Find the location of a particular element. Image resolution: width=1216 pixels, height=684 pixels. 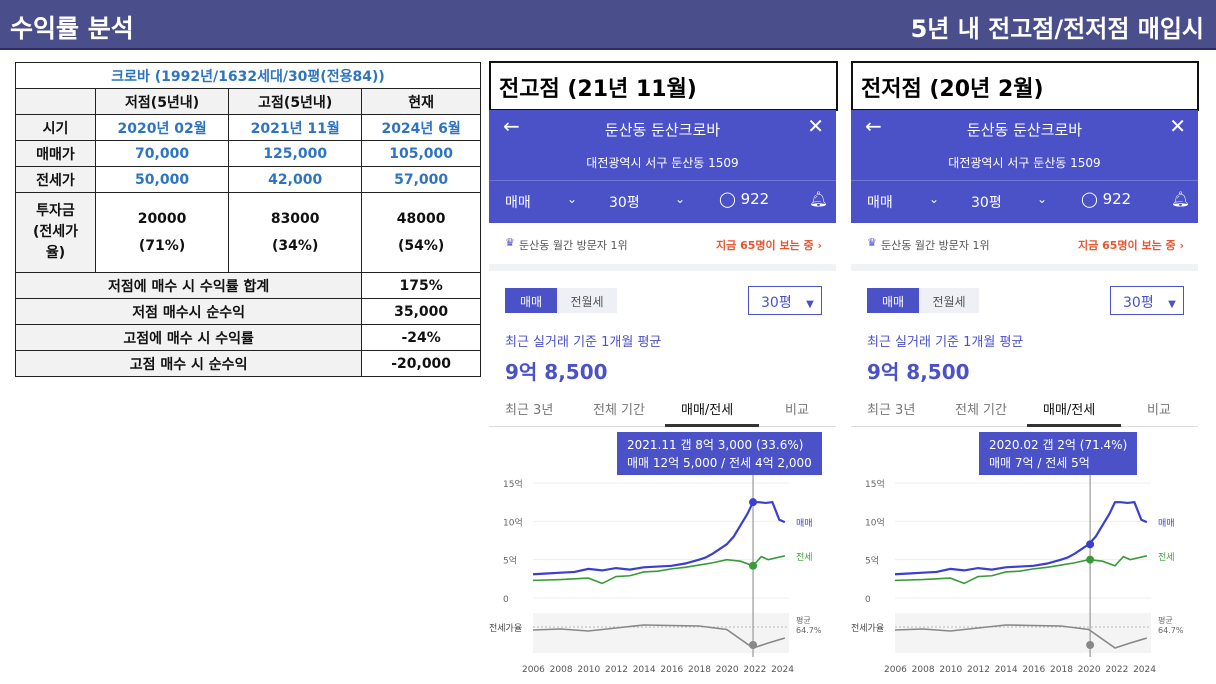

section-separator is located at coordinates (662, 267).